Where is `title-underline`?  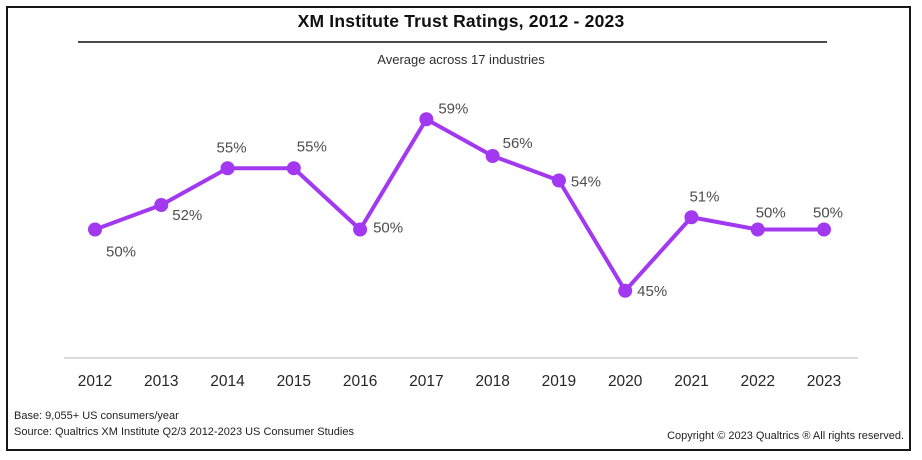
title-underline is located at coordinates (452, 42).